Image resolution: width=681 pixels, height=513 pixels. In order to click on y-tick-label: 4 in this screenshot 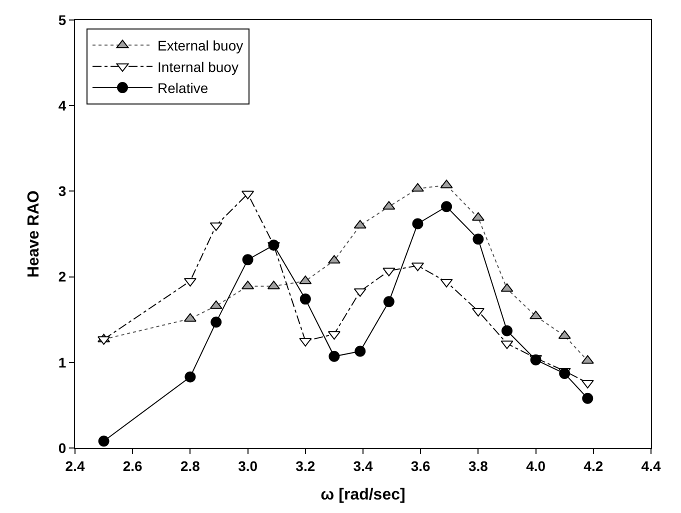, I will do `click(62, 106)`.